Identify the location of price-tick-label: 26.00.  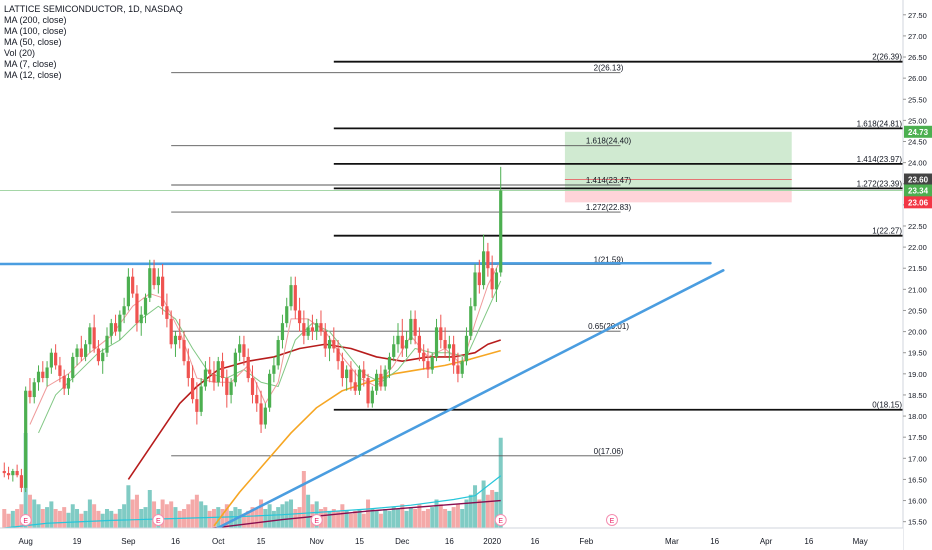
(917, 78).